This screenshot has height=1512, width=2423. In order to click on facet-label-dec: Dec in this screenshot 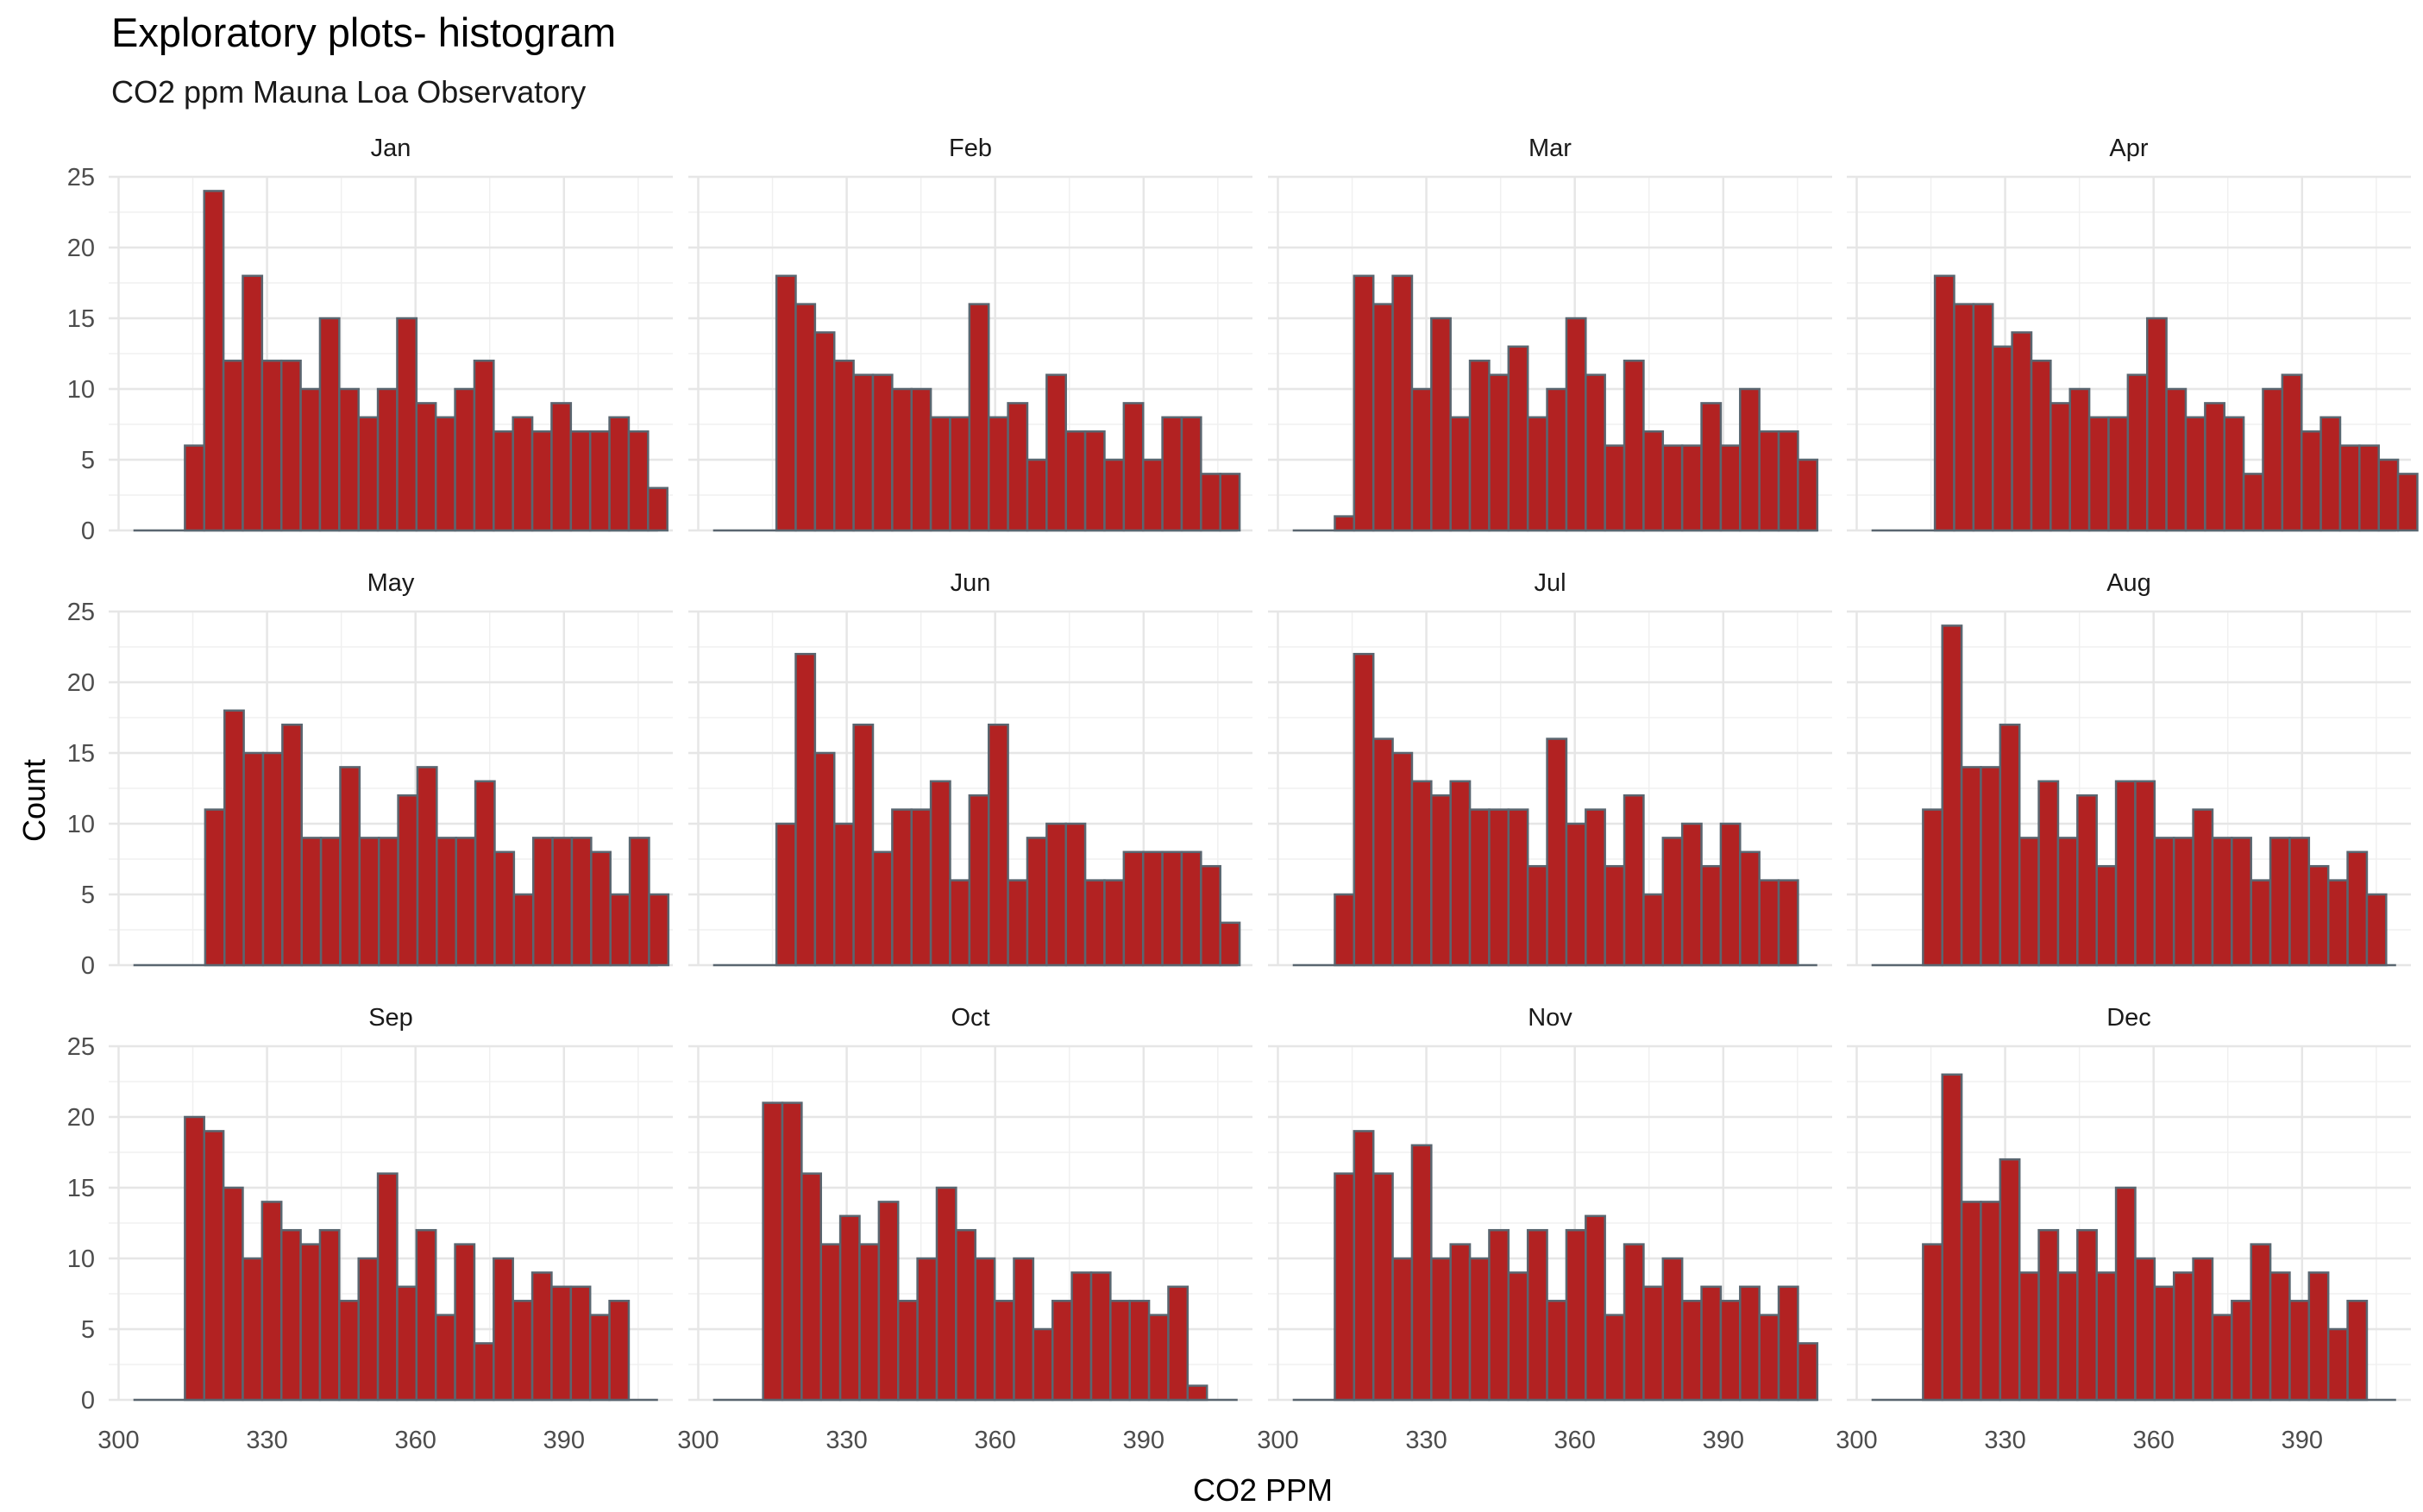, I will do `click(2128, 1018)`.